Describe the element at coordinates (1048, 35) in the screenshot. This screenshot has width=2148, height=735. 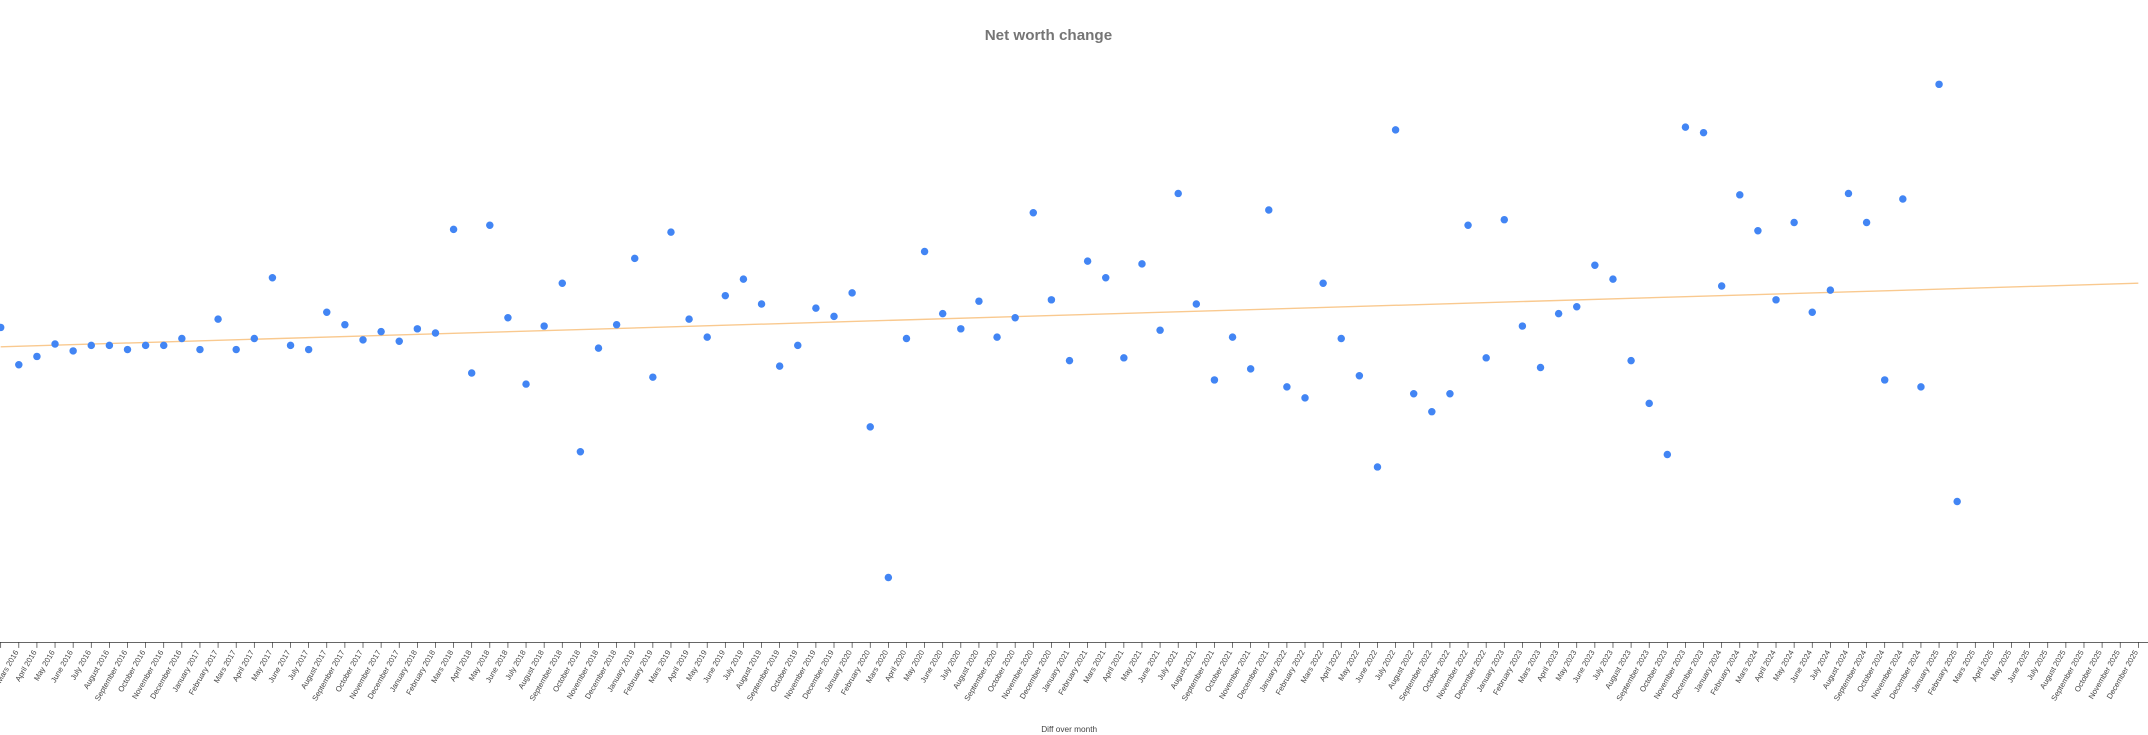
I see `chart-title: Net worth change` at that location.